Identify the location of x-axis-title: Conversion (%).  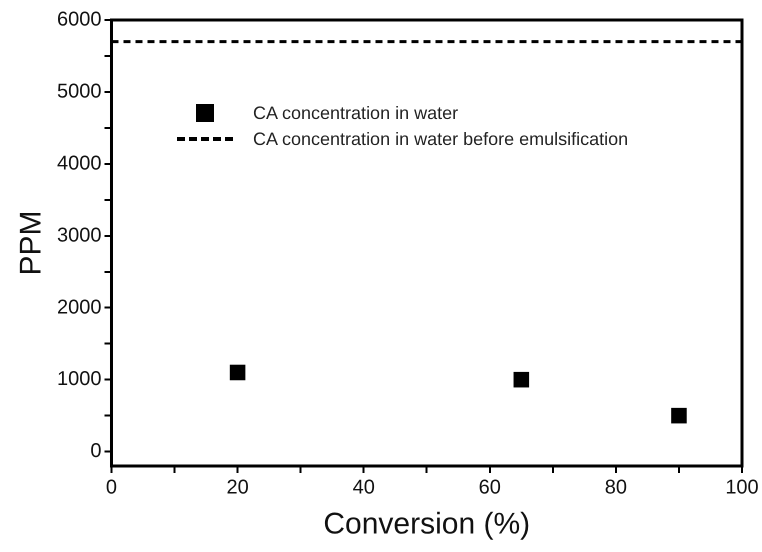
(426, 523).